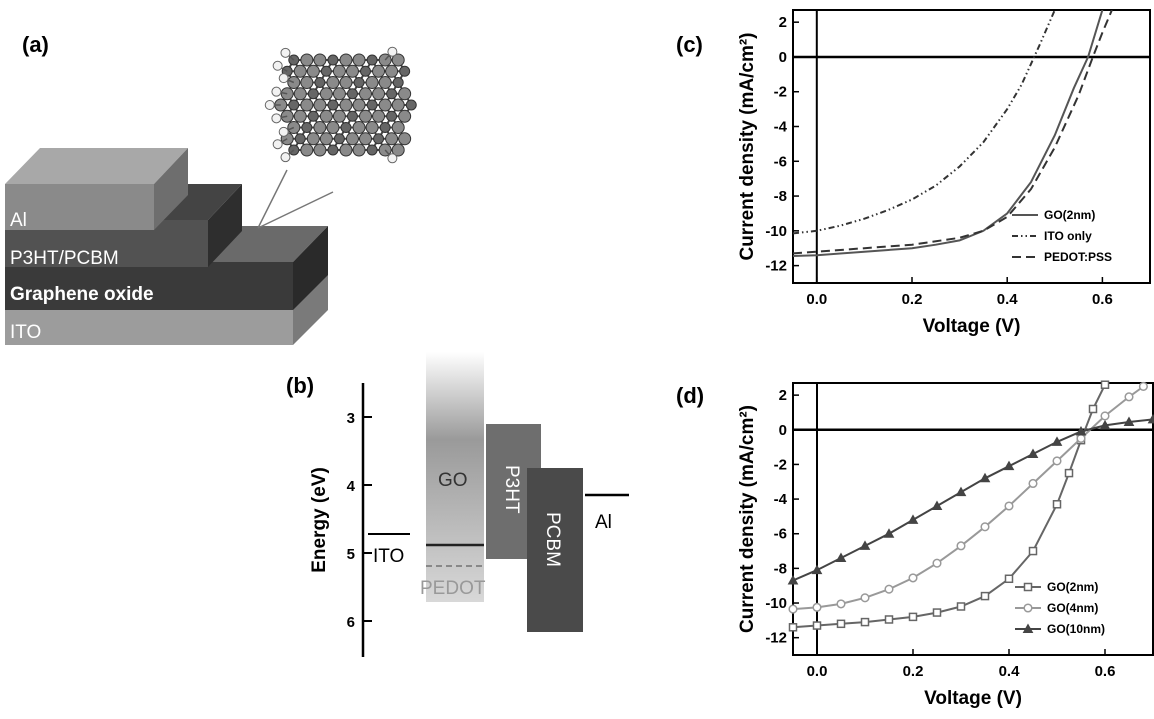 The image size is (1154, 719). What do you see at coordinates (388, 556) in the screenshot?
I see `ito-level-label: ITO` at bounding box center [388, 556].